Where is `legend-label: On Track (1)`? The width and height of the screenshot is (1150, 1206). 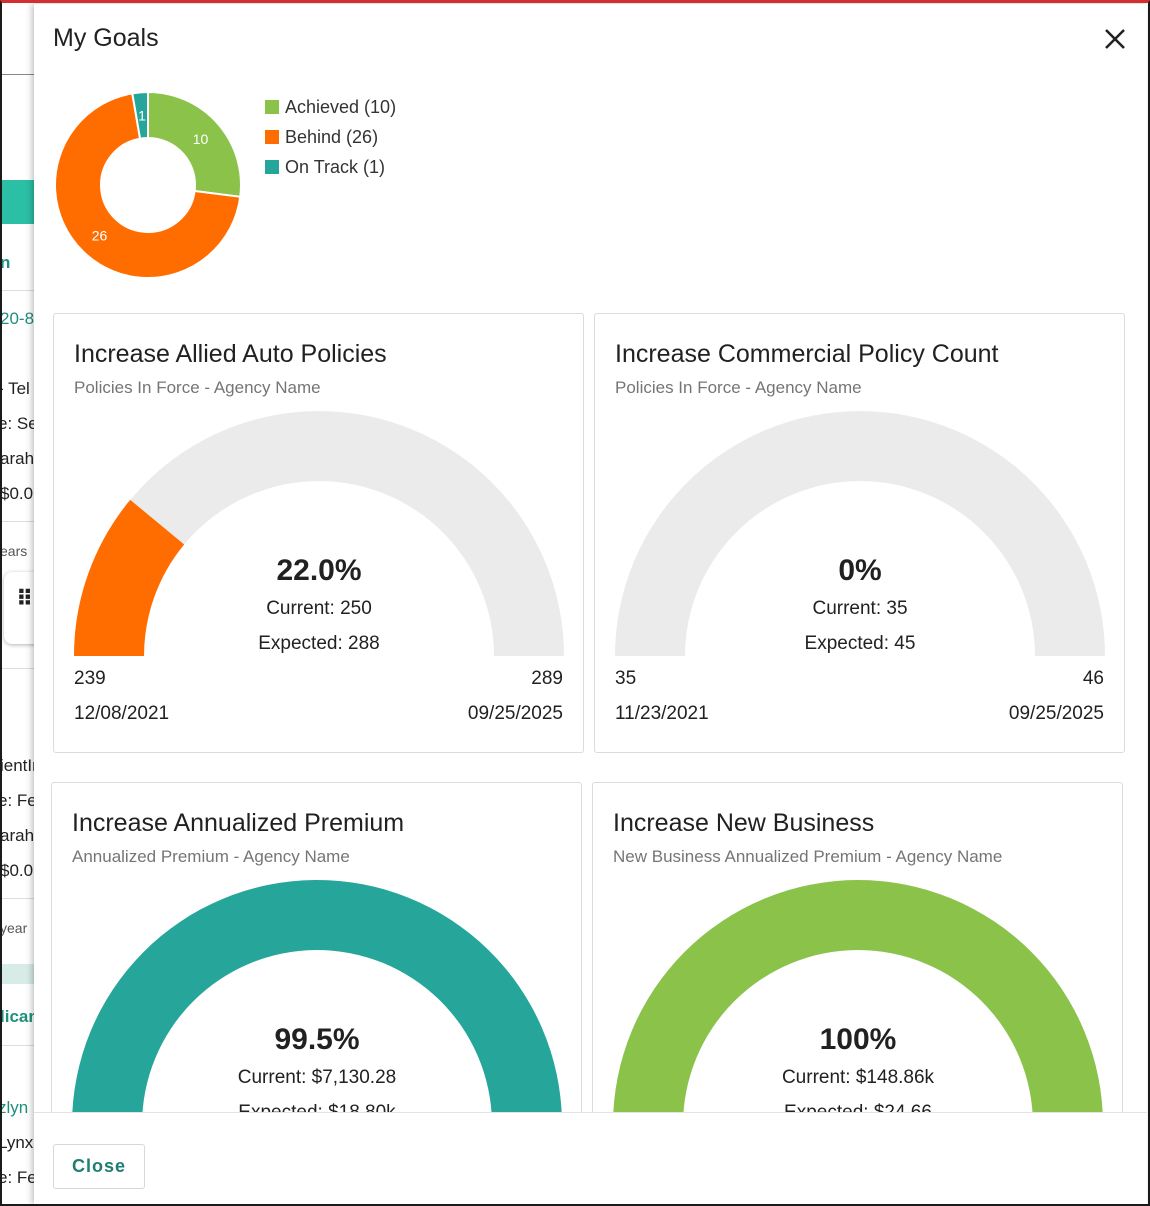
legend-label: On Track (1) is located at coordinates (335, 166).